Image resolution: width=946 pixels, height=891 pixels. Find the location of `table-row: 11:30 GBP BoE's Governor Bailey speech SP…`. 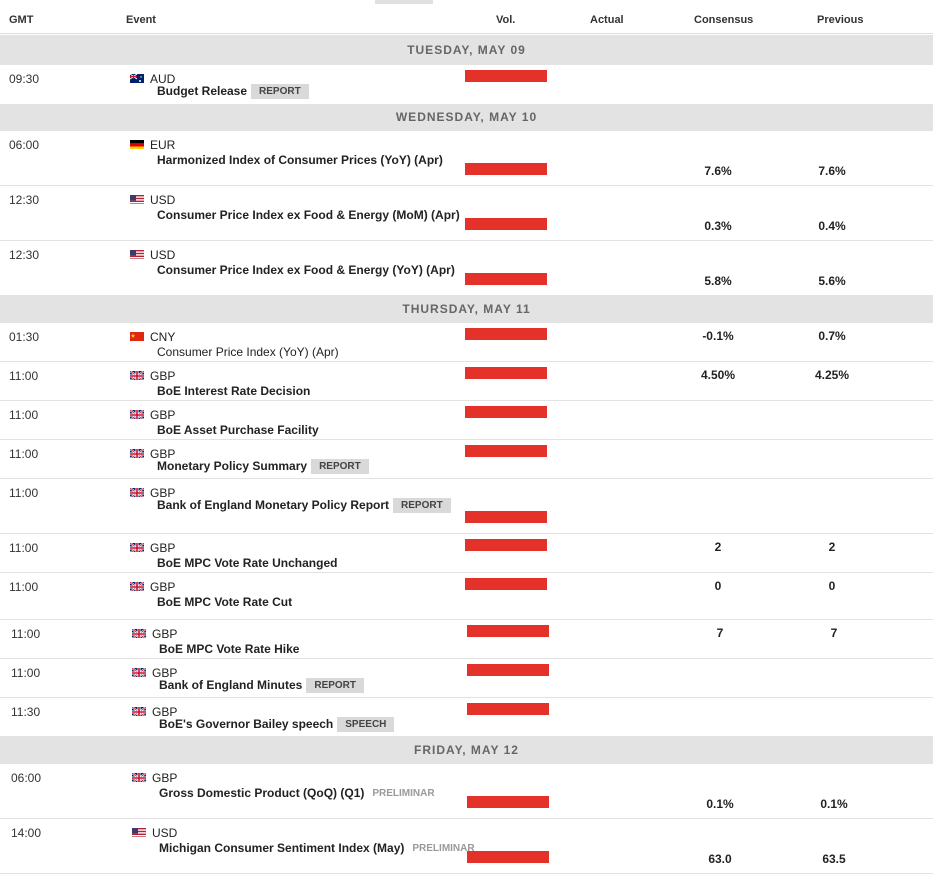

table-row: 11:30 GBP BoE's Governor Bailey speech SP… is located at coordinates (466, 717).